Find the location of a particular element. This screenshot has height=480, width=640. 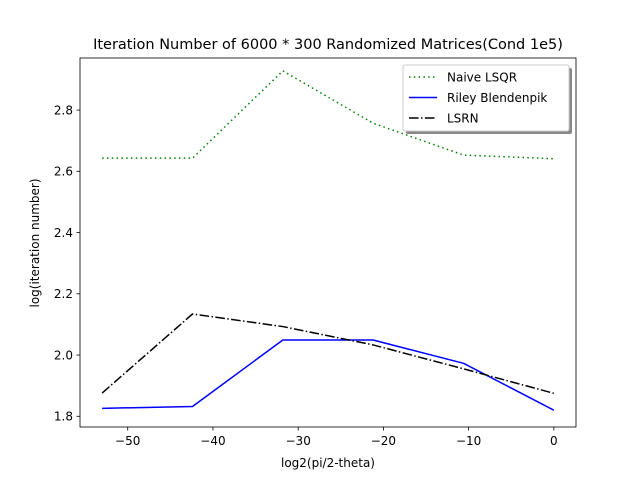

y-tick-label: 2.4 is located at coordinates (63, 233).